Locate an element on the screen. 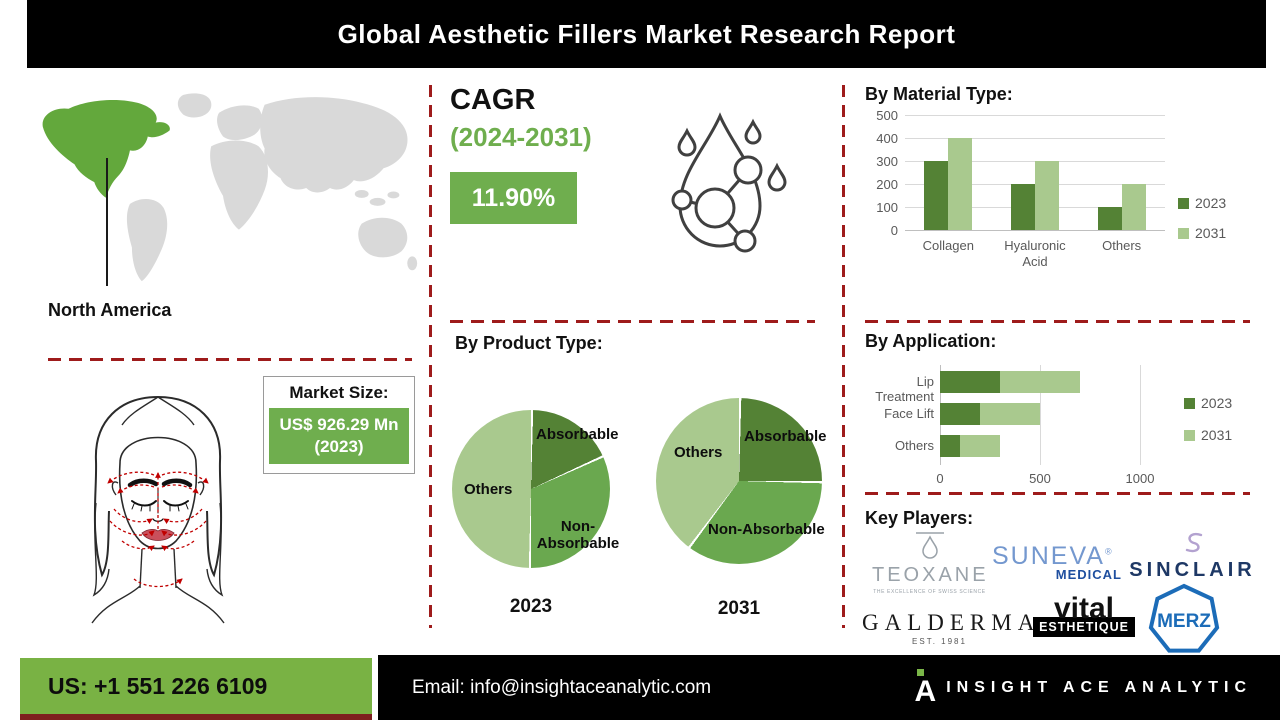  pie-2023-nonabsorbable-label: Non-Absorbable is located at coordinates (578, 535).